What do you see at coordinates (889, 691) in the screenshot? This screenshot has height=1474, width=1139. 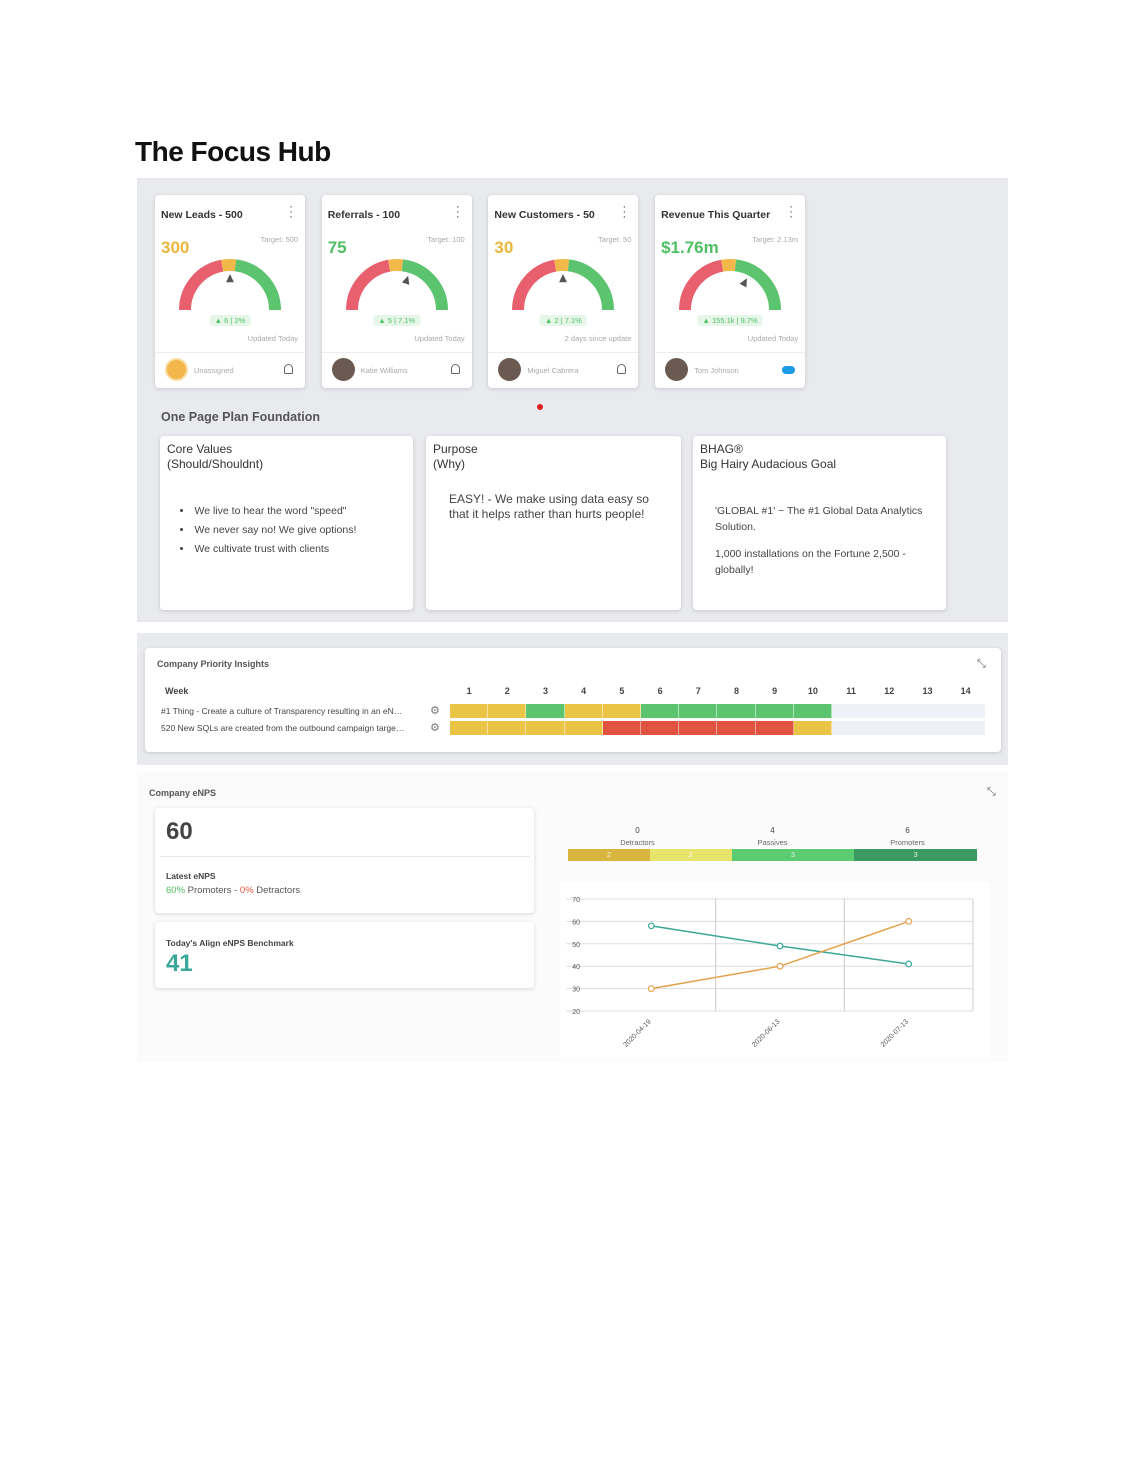 I see `week-number: 12` at bounding box center [889, 691].